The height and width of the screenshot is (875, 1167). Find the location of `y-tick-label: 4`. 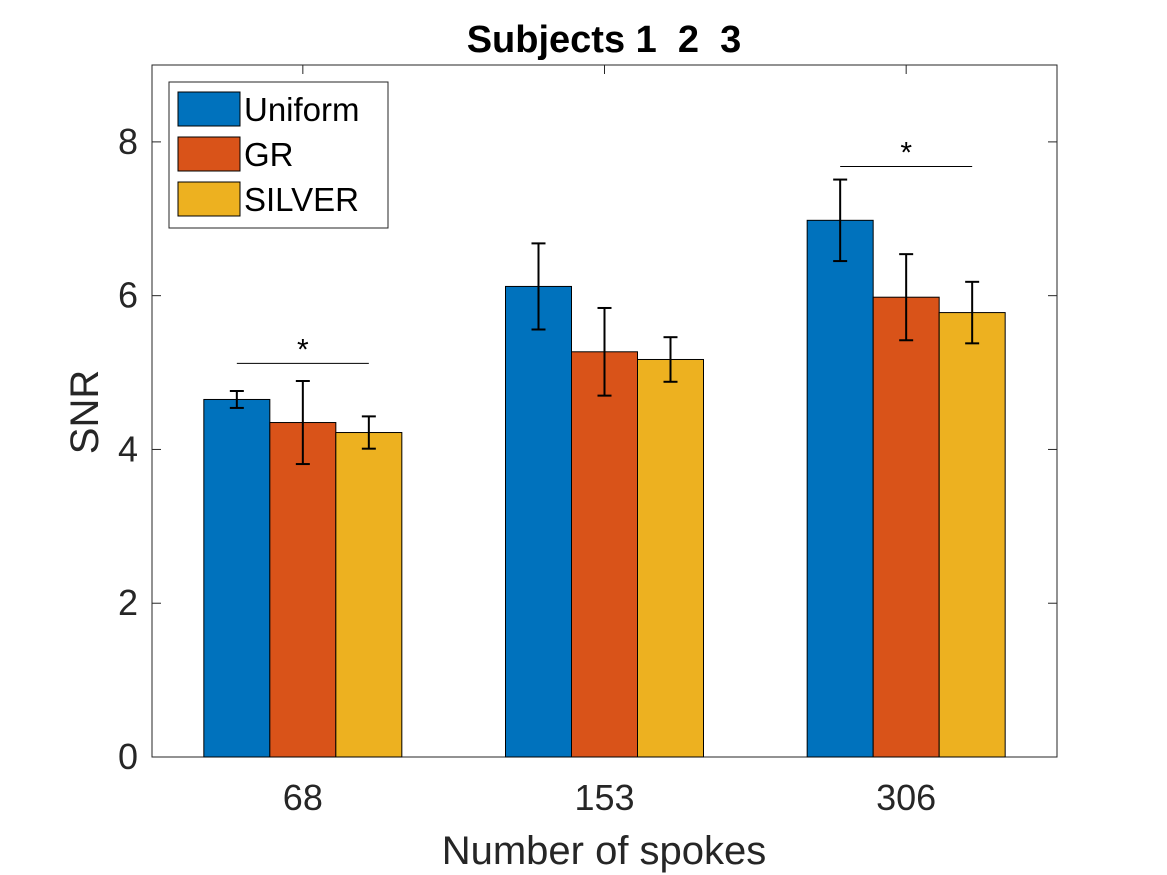

y-tick-label: 4 is located at coordinates (128, 448).